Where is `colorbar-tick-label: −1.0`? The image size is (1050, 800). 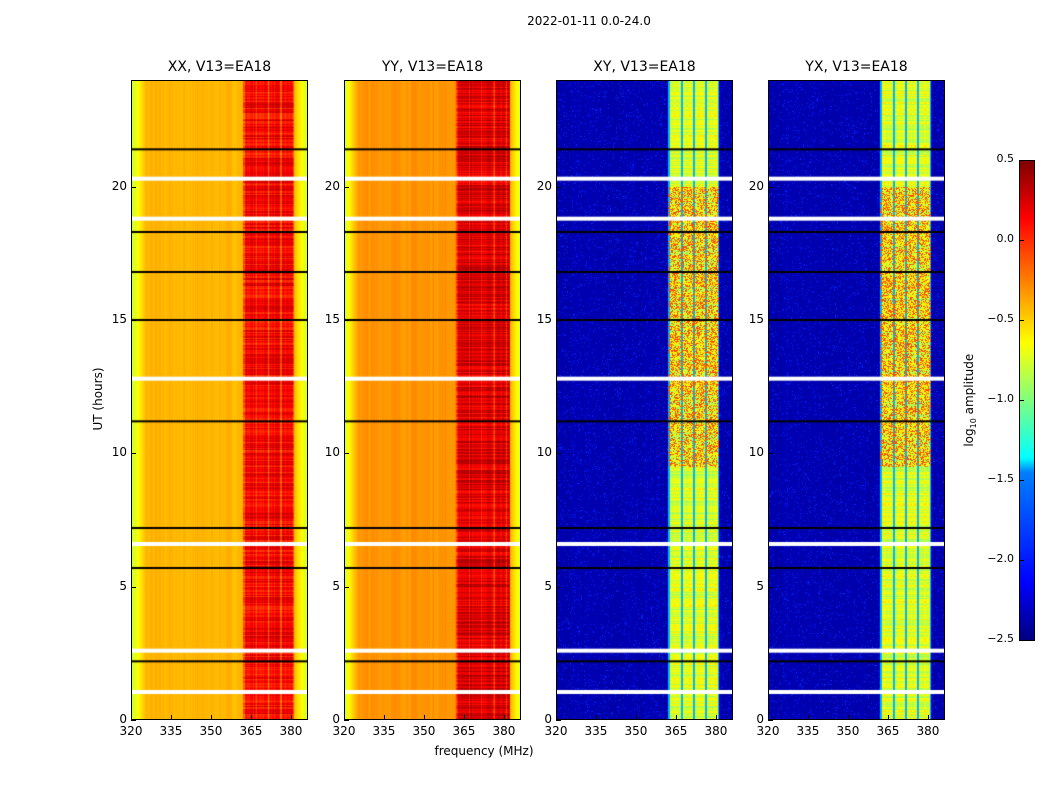
colorbar-tick-label: −1.0 is located at coordinates (1000, 398).